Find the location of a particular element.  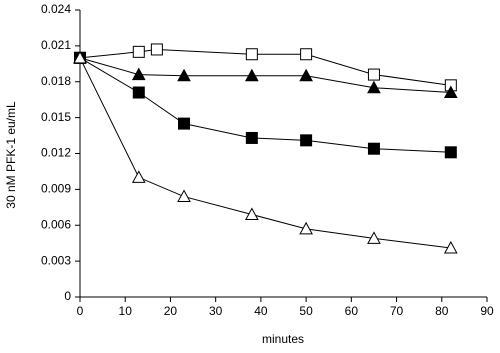

x-tick-label: 30 is located at coordinates (216, 311).